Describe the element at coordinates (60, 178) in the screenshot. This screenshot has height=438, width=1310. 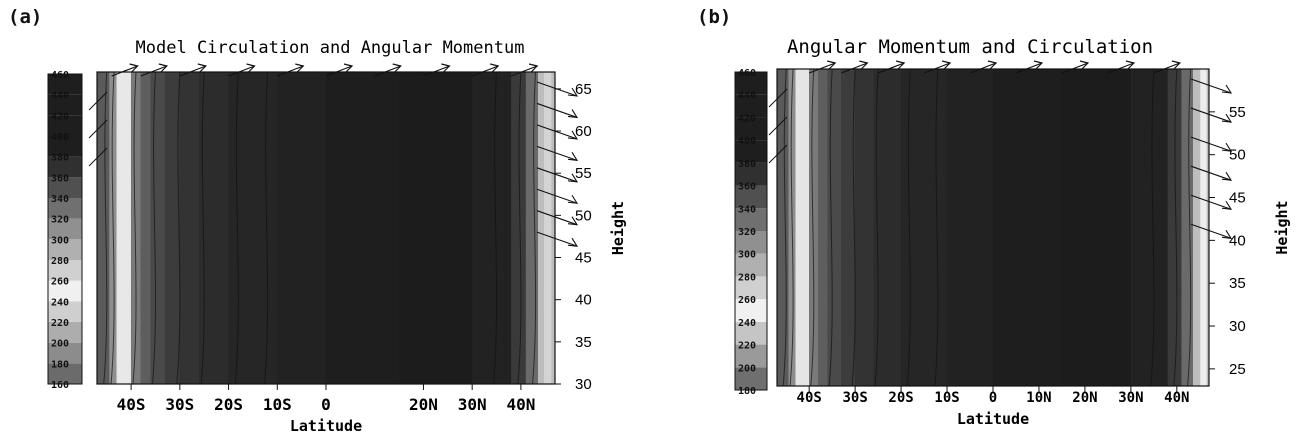
I see `colorbar-tick-label: 360` at that location.